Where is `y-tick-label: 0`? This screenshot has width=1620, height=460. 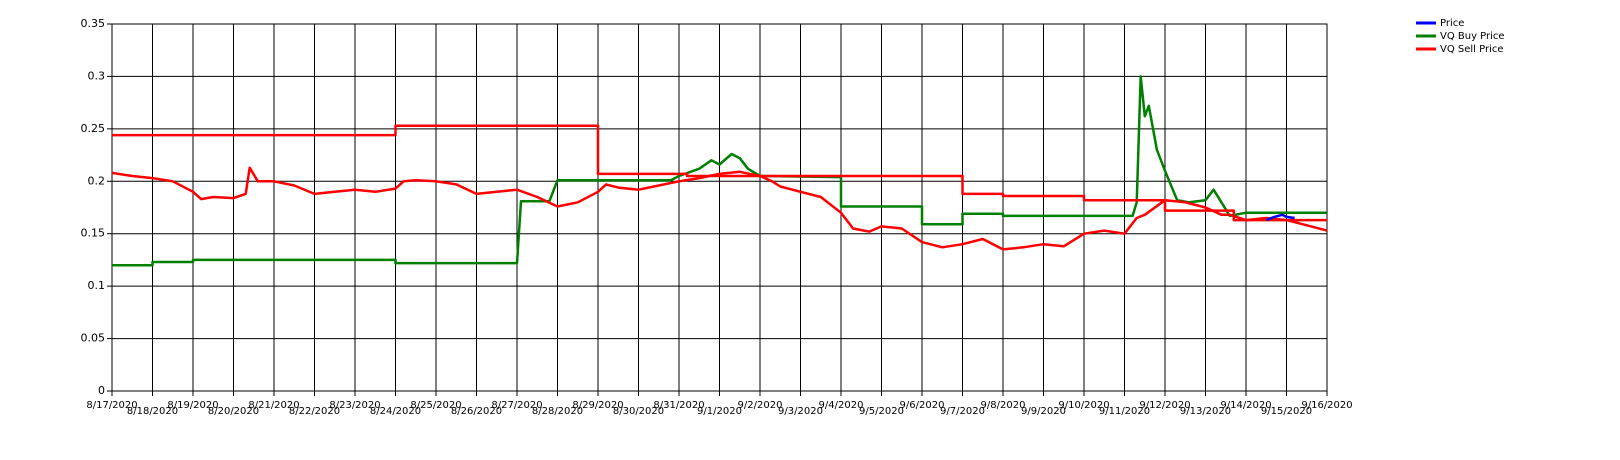
y-tick-label: 0 is located at coordinates (101, 390).